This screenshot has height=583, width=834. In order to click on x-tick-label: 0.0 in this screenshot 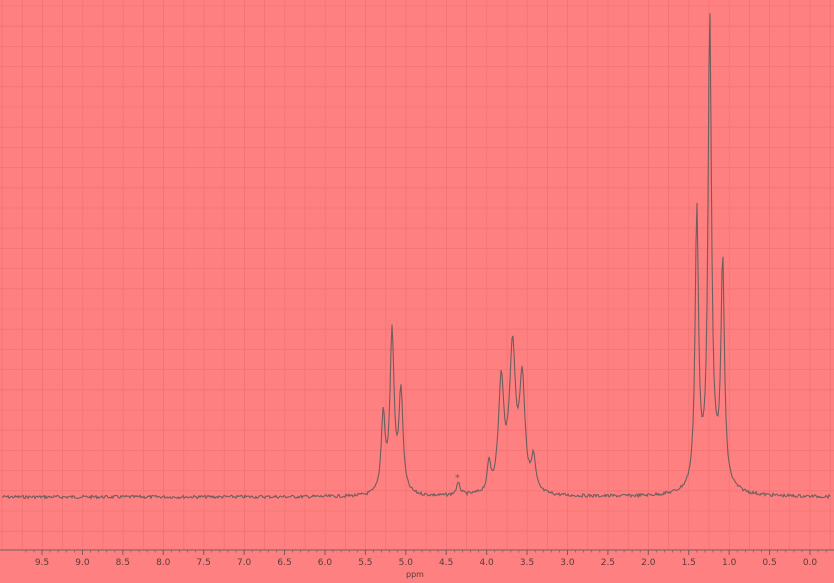, I will do `click(810, 563)`.